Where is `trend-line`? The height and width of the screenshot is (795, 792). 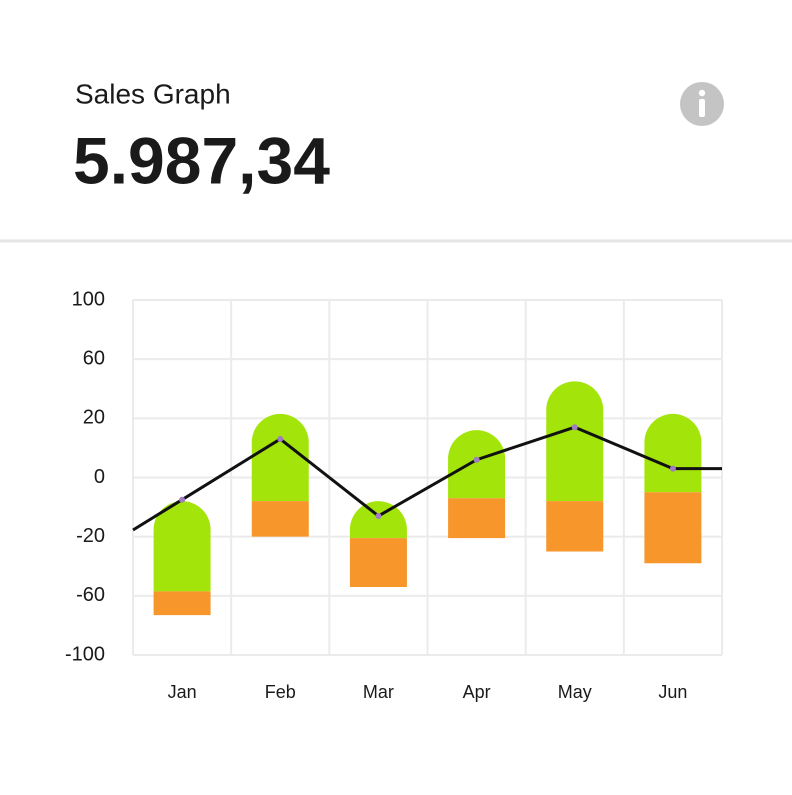 trend-line is located at coordinates (427, 471).